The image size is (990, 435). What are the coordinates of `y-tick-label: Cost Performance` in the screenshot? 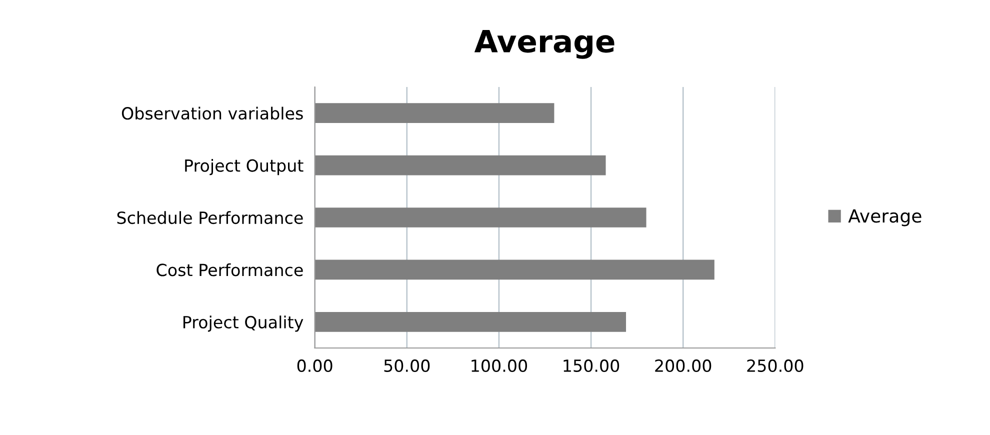 It's located at (229, 269).